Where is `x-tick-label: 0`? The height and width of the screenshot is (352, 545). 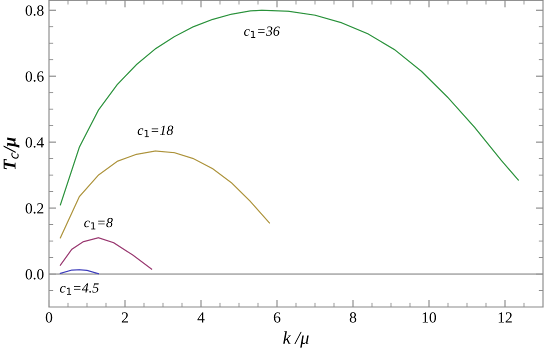
x-tick-label: 0 is located at coordinates (49, 317).